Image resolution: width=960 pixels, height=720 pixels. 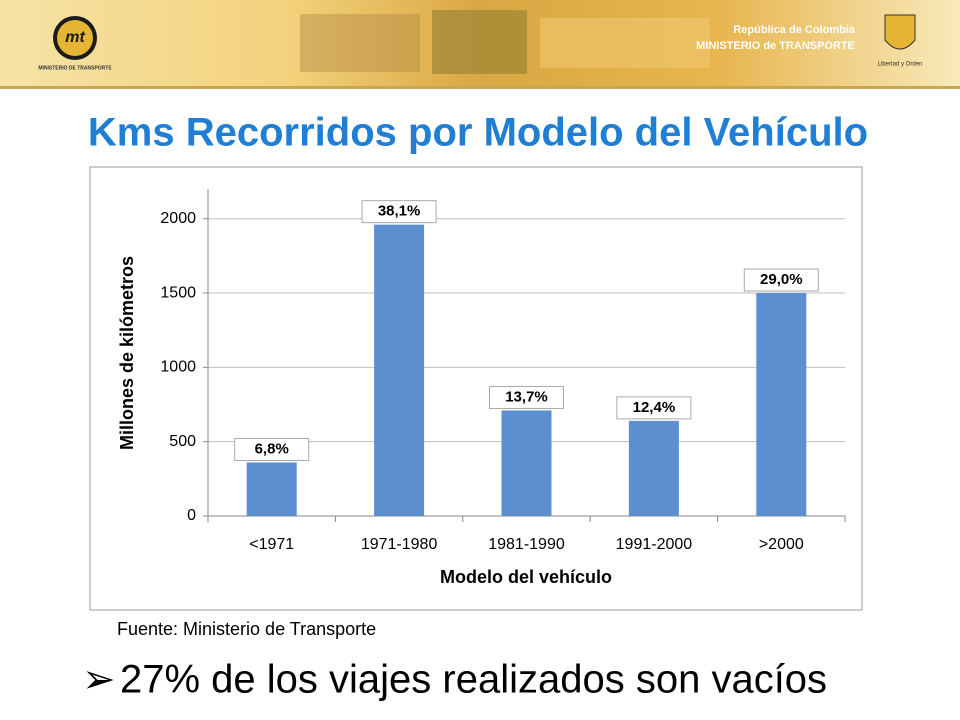 What do you see at coordinates (900, 65) in the screenshot?
I see `motto: Libertad y Orden` at bounding box center [900, 65].